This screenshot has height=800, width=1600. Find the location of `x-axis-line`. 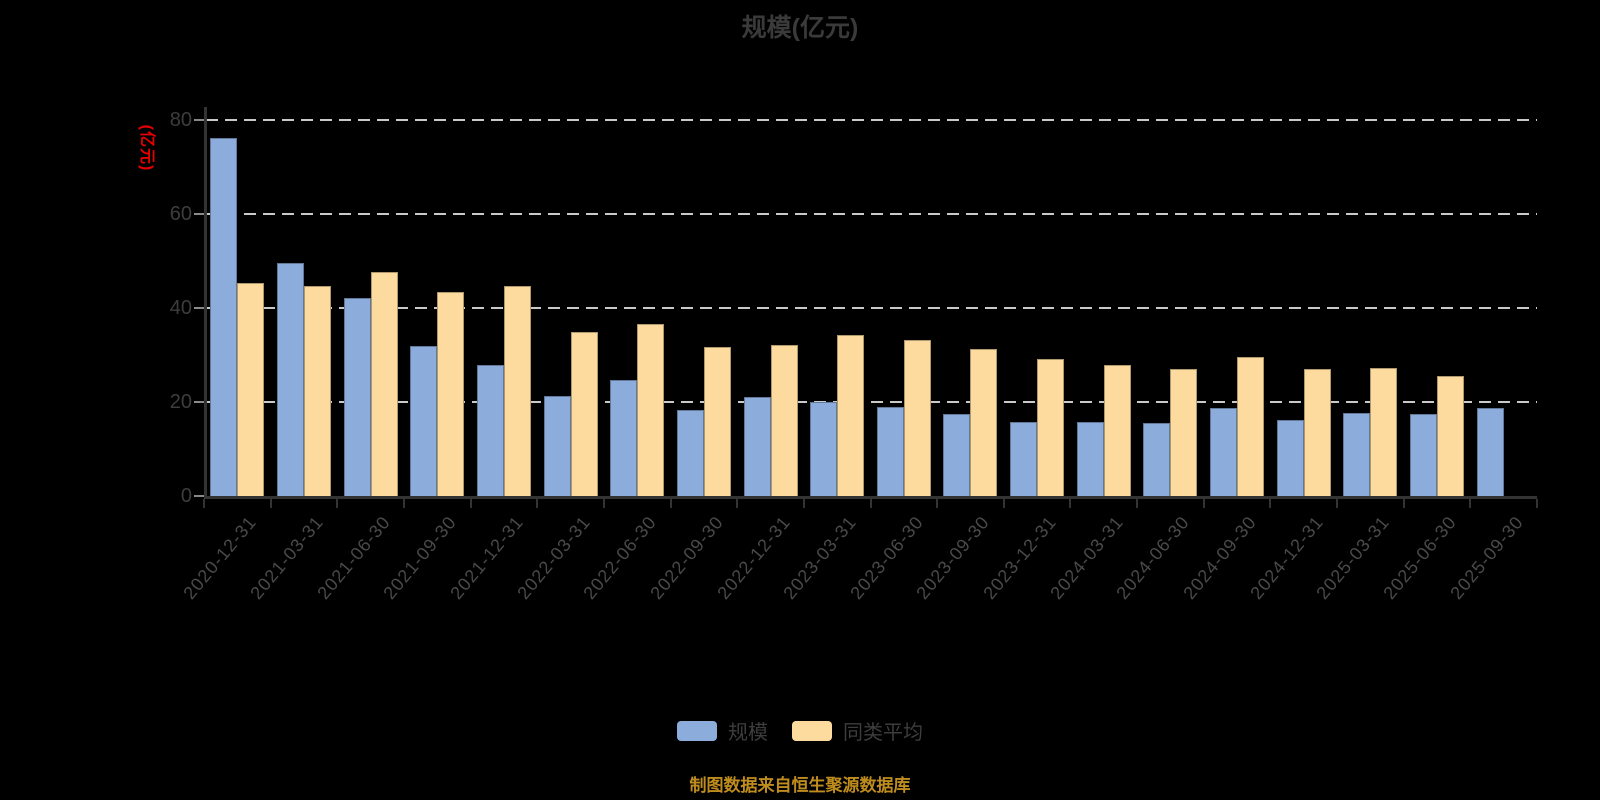

x-axis-line is located at coordinates (870, 497).